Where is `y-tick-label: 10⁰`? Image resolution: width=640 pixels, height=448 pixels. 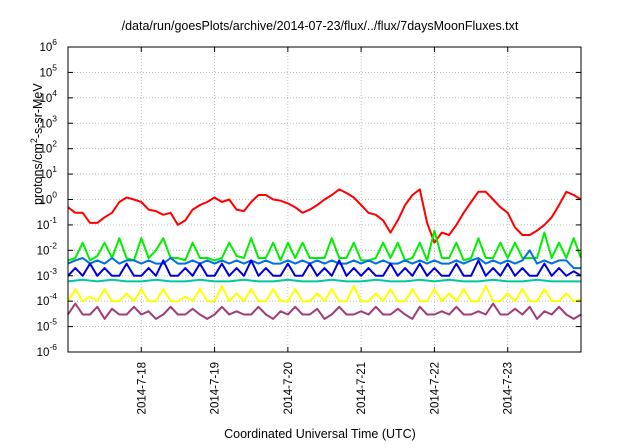 y-tick-label: 10⁰ is located at coordinates (48, 198).